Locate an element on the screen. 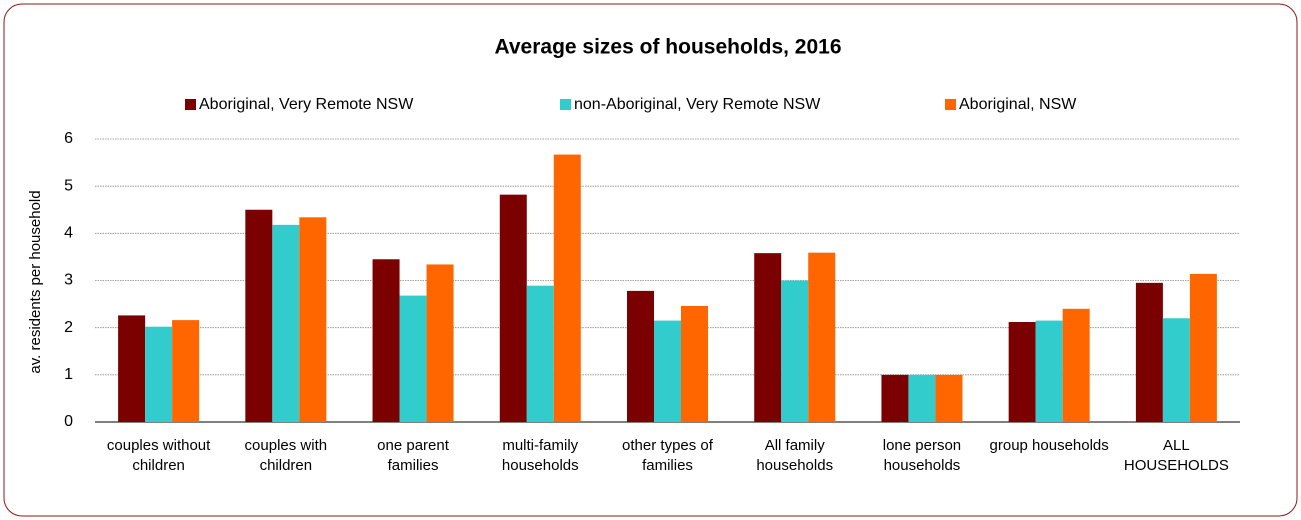 Image resolution: width=1301 pixels, height=520 pixels. y-tick-label: 3 is located at coordinates (68, 280).